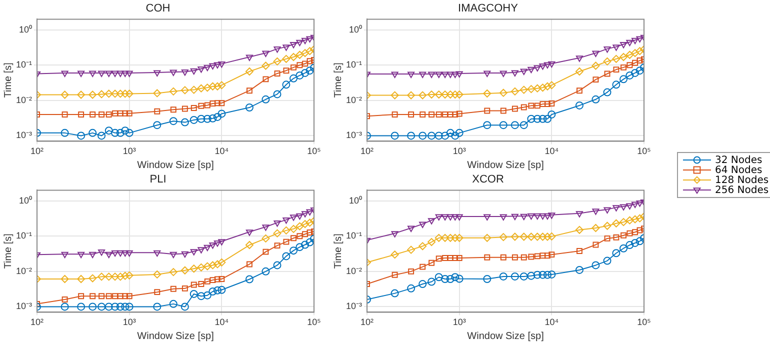 The height and width of the screenshot is (343, 770). What do you see at coordinates (742, 180) in the screenshot?
I see `legend-label: 128 Nodes` at bounding box center [742, 180].